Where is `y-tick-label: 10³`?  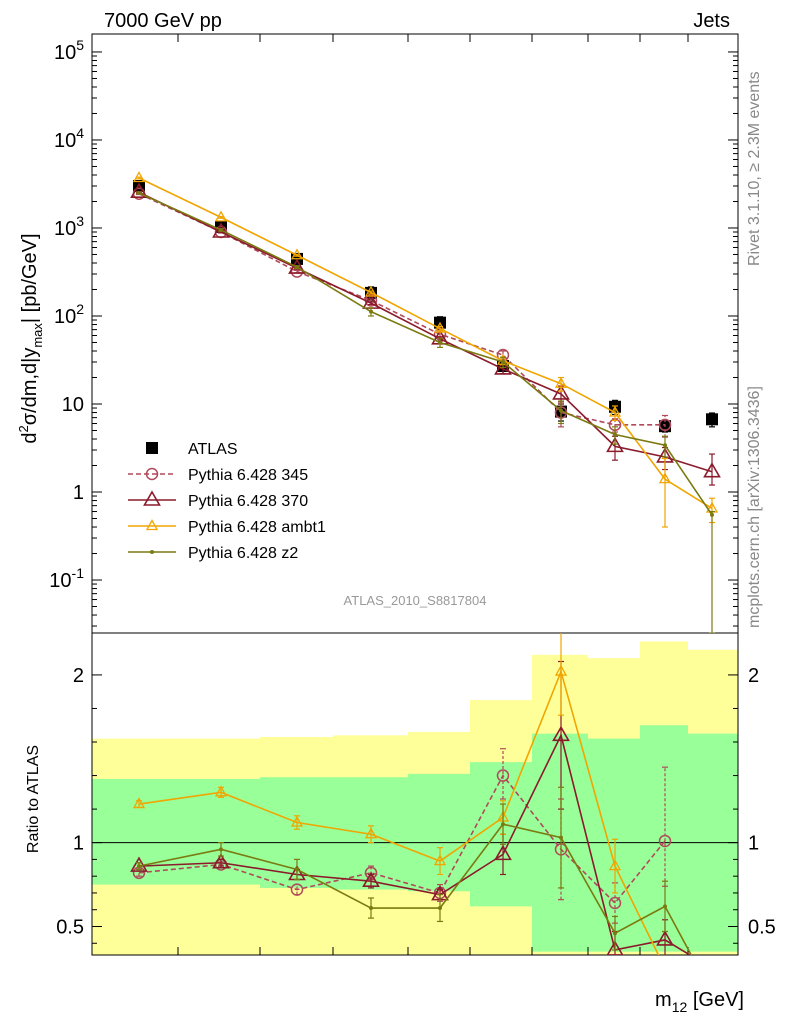 y-tick-label: 10³ is located at coordinates (69, 226).